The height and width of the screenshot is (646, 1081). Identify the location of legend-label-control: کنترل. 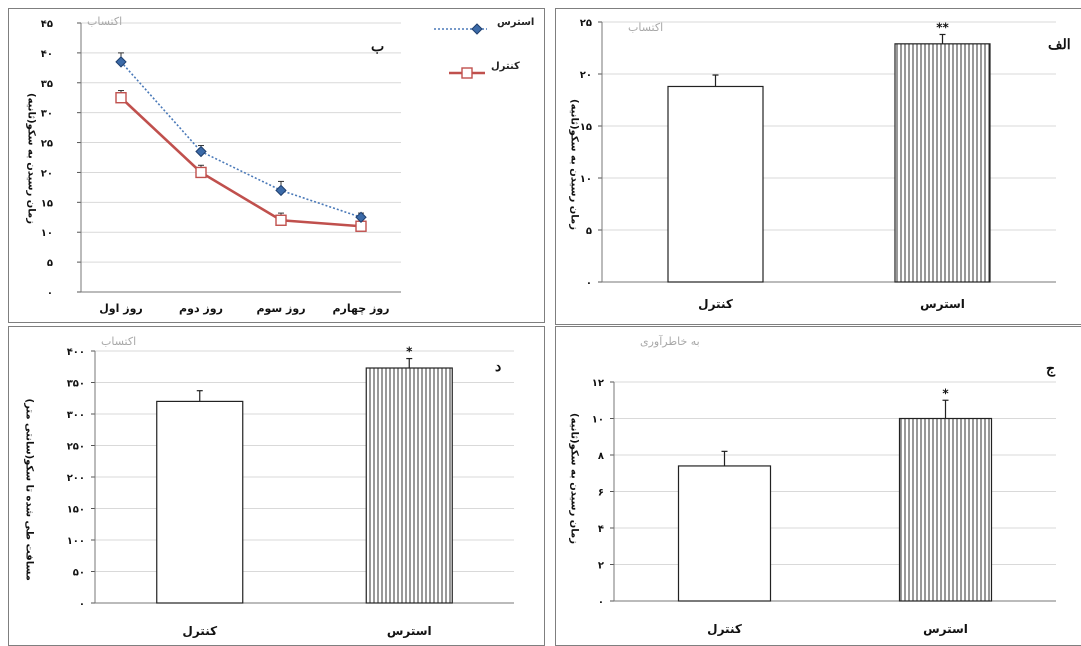
(505, 66).